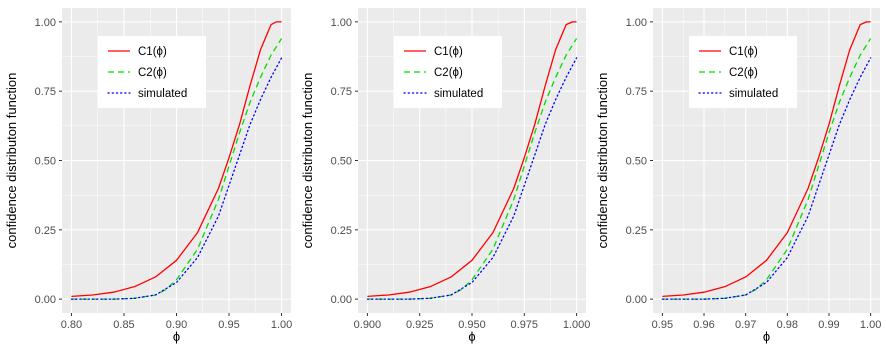 The height and width of the screenshot is (345, 886). I want to click on x-tick-label: 0.98, so click(787, 325).